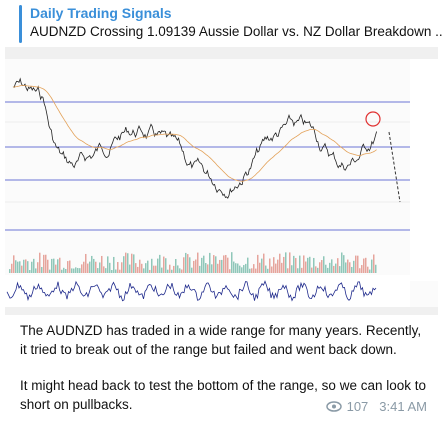 The width and height of the screenshot is (443, 430). Describe the element at coordinates (394, 167) in the screenshot. I see `forecast-arrow` at that location.